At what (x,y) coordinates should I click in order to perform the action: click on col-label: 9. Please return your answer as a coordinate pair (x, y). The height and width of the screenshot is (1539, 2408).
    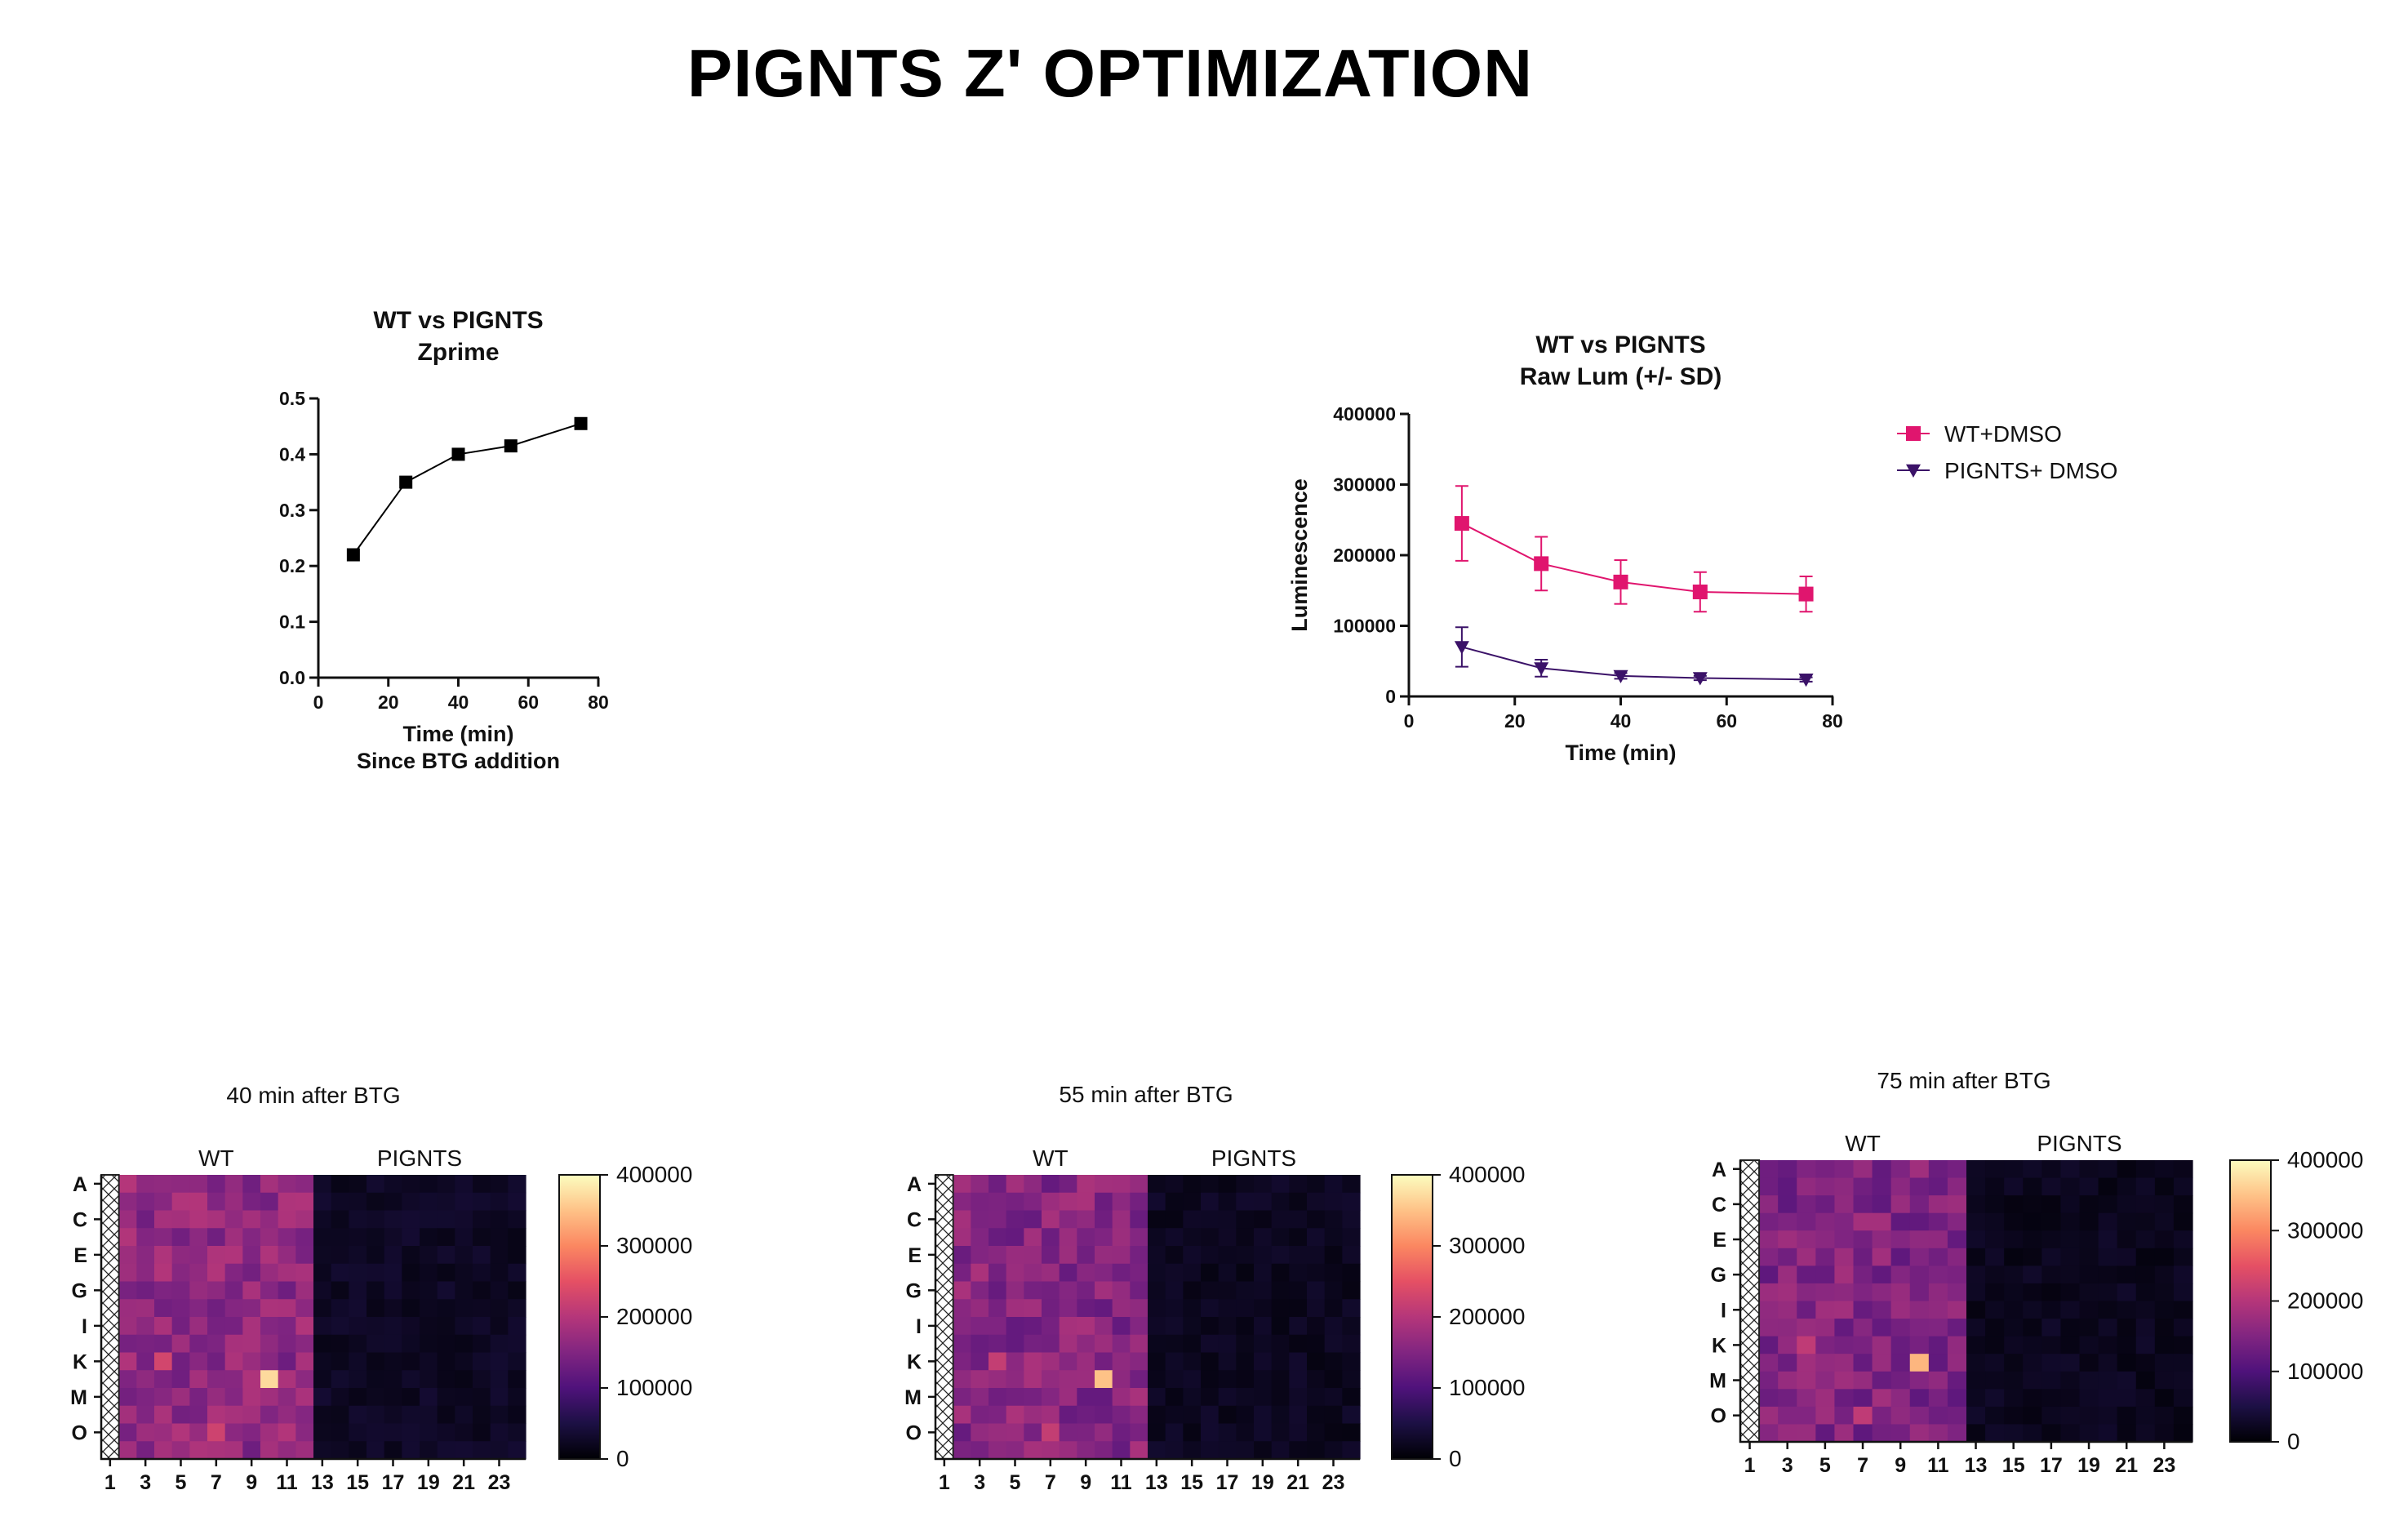
    Looking at the image, I should click on (251, 1483).